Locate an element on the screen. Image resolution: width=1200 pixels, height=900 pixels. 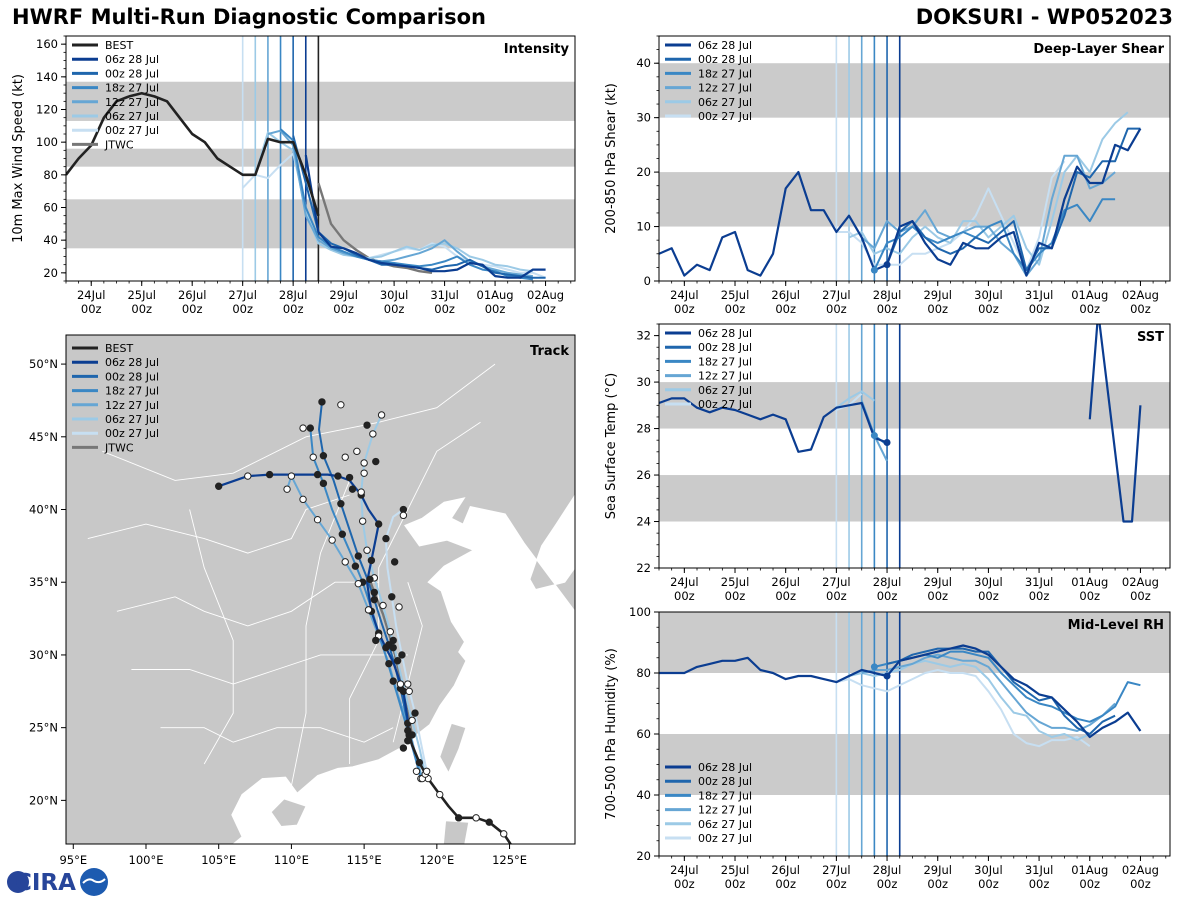
rh-x-tick-day: 30Jul is located at coordinates (988, 870).